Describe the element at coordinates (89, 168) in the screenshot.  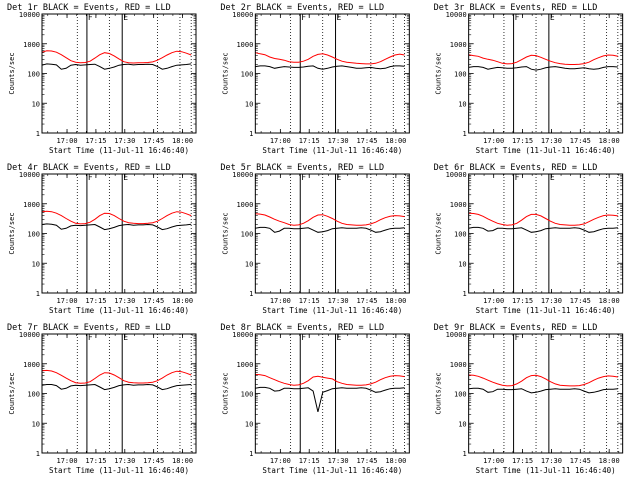
I see `chart-title: Det 4r BLACK = Events, RED = LLD` at that location.